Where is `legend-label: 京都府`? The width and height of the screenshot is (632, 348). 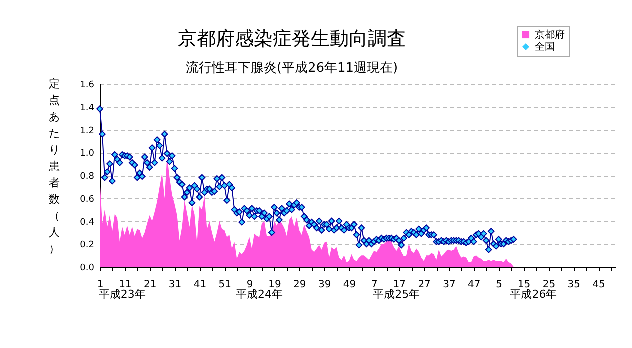 legend-label: 京都府 is located at coordinates (550, 35).